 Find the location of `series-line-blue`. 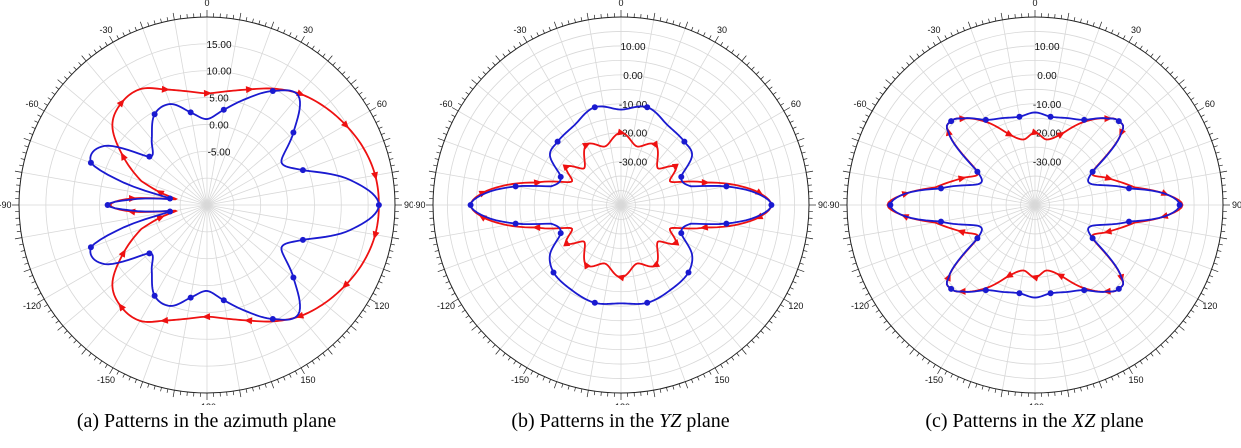

series-line-blue is located at coordinates (621, 205).